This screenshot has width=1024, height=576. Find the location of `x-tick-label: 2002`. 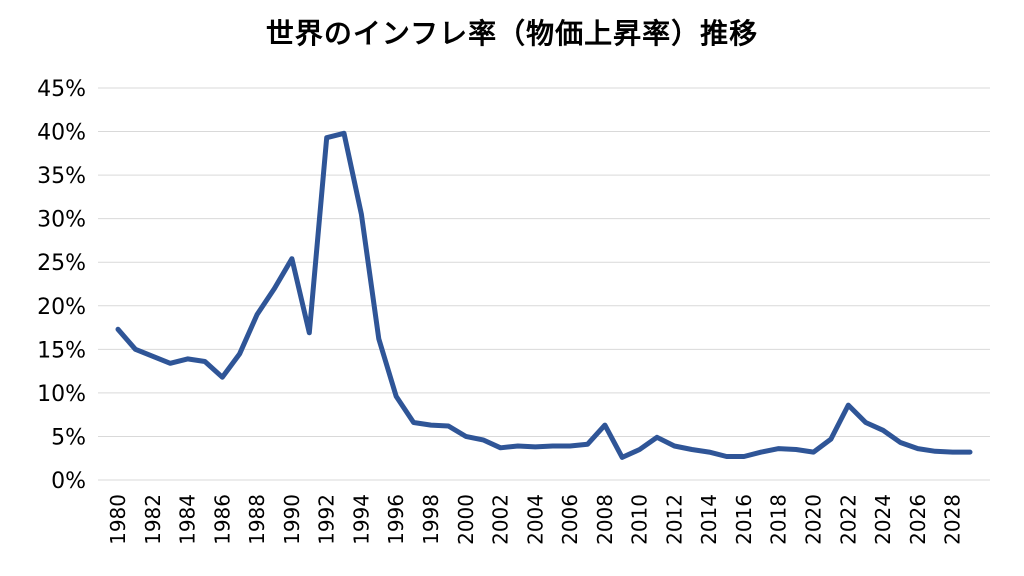

x-tick-label: 2002 is located at coordinates (501, 519).